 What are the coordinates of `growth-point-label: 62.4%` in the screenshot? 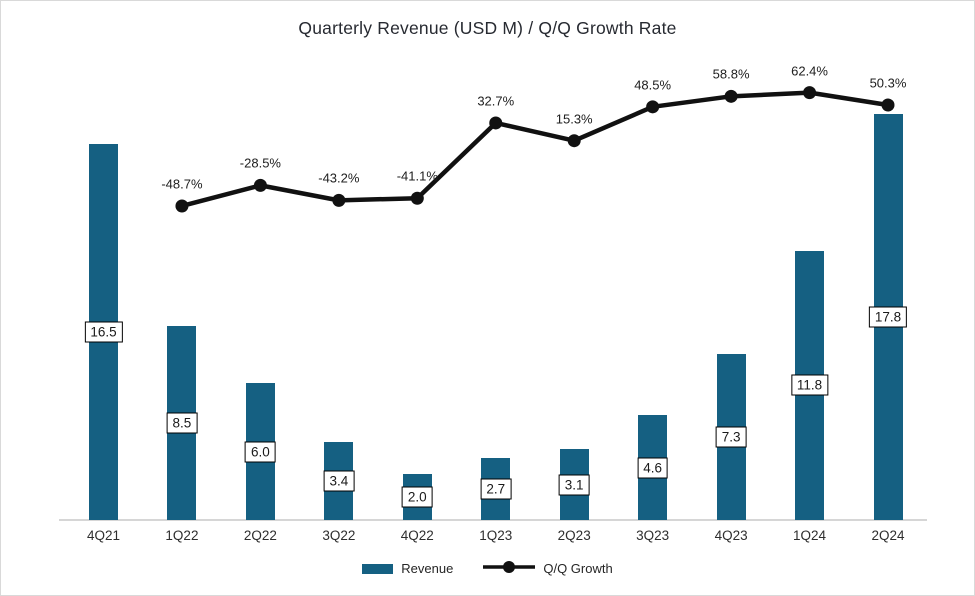 It's located at (809, 71).